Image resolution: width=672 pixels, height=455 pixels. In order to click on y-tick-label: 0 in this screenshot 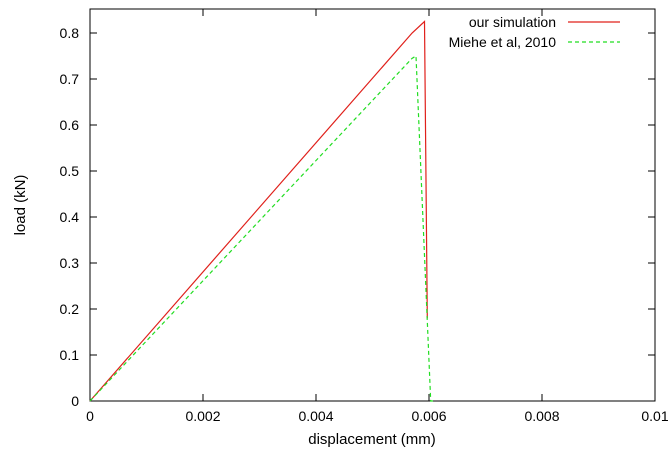, I will do `click(75, 401)`.